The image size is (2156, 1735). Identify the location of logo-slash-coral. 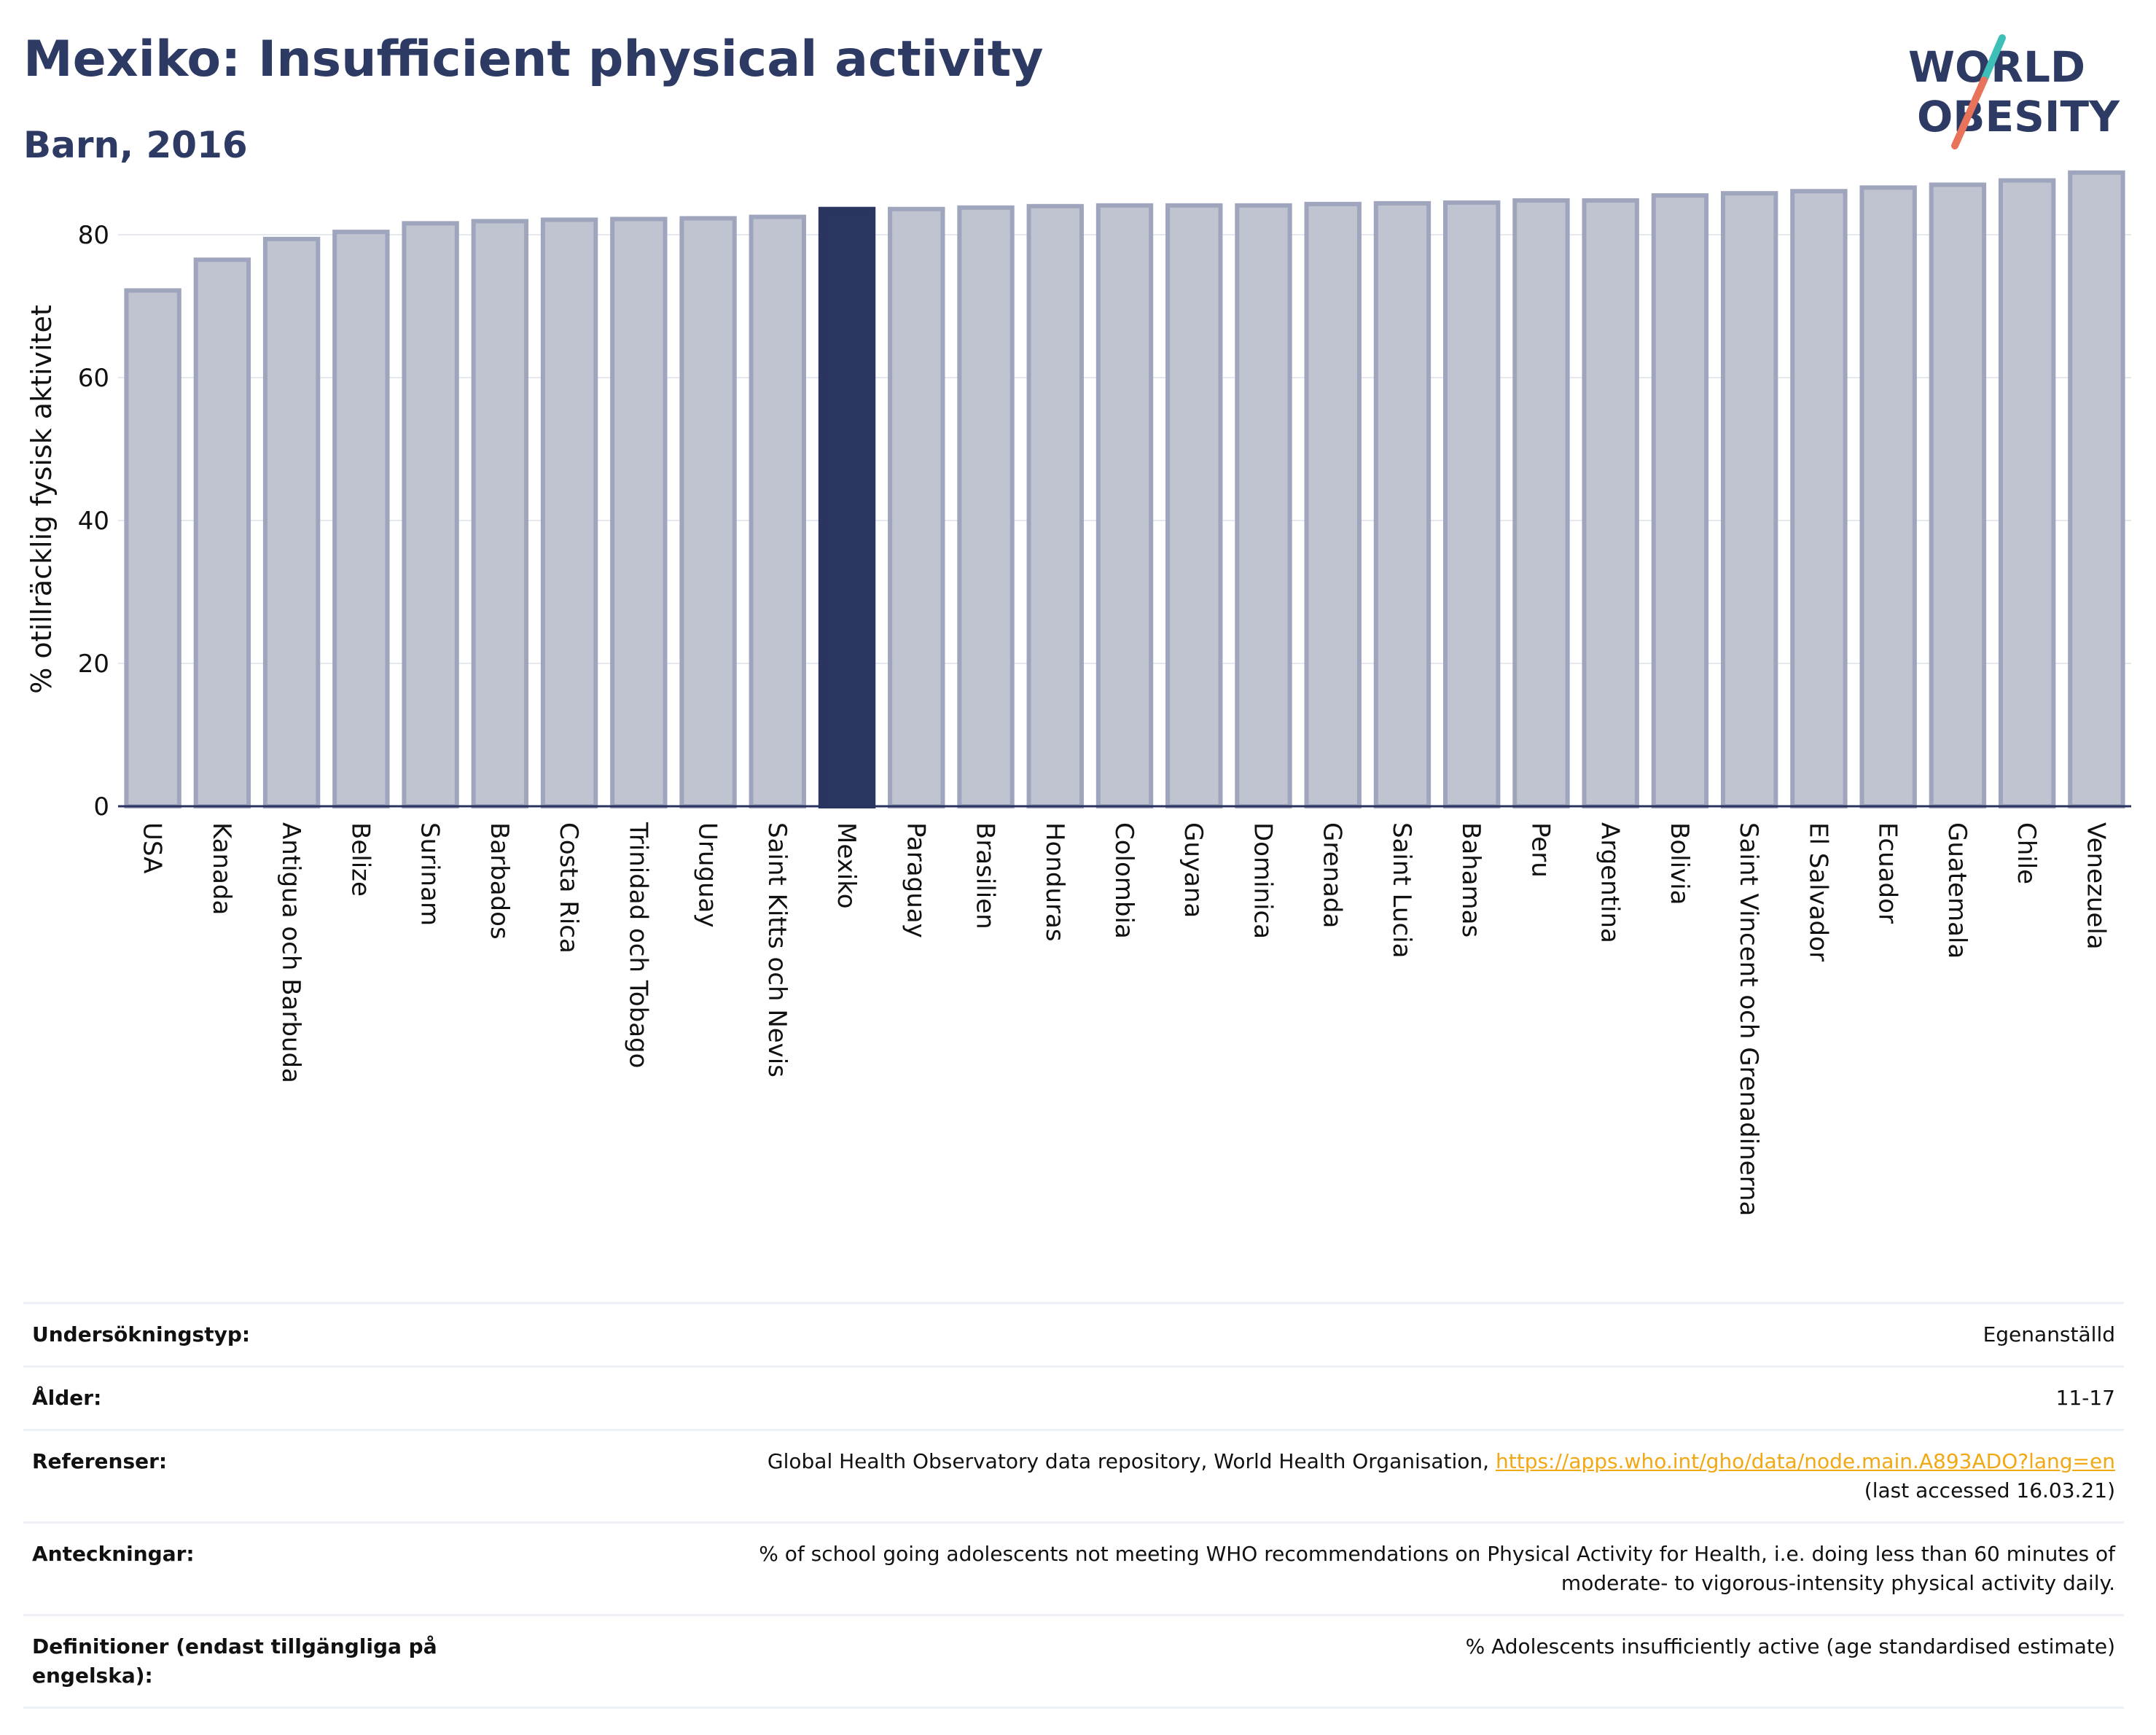
(1970, 113).